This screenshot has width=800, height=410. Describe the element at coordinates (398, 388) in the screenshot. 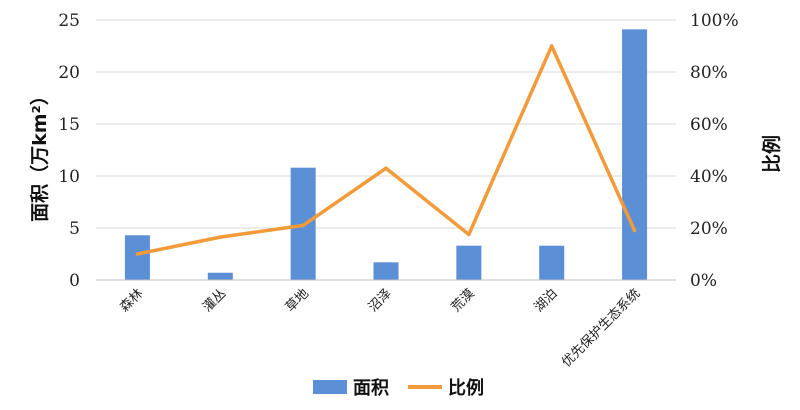

I see `legend: 面积 比例` at that location.